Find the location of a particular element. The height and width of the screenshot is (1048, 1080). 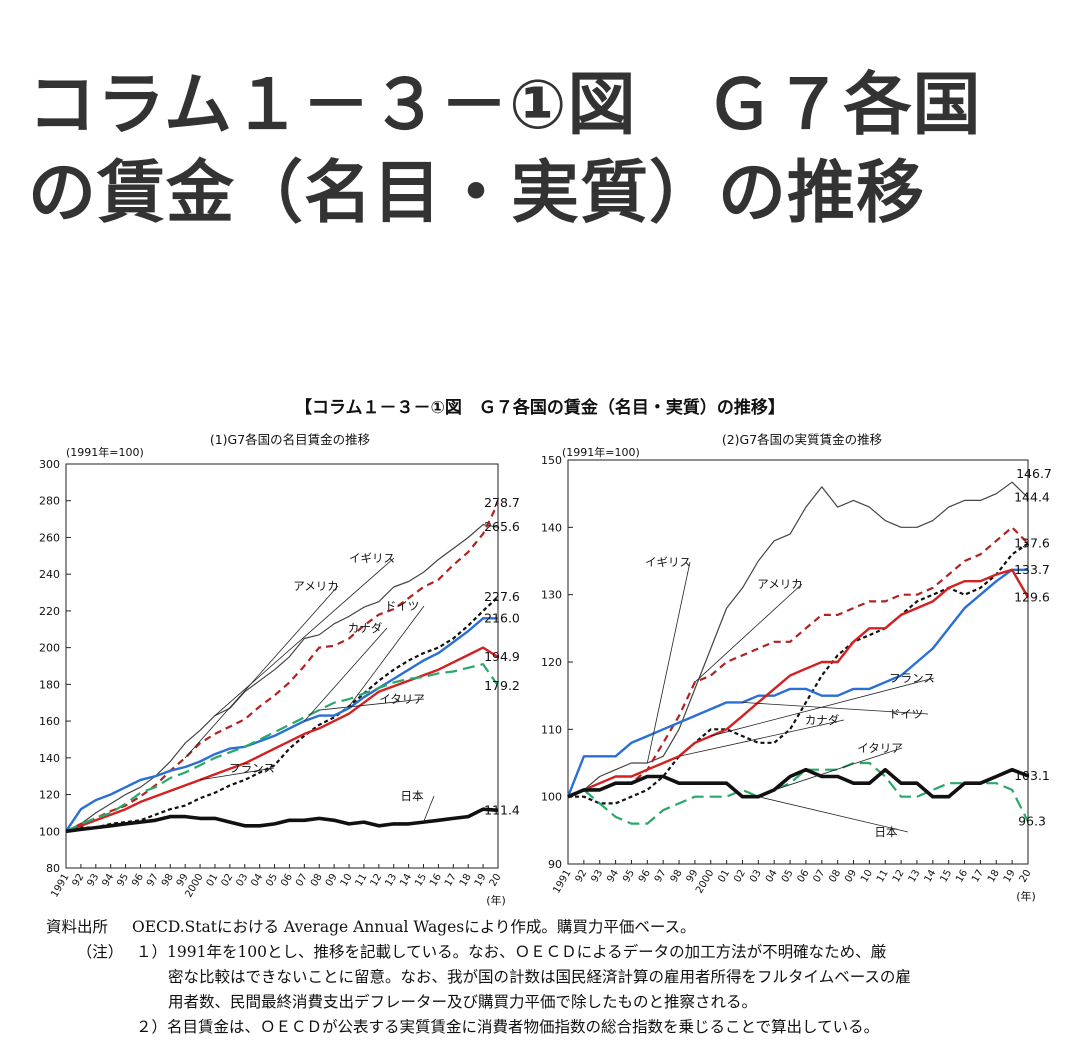

end-label-日本: 111.4 is located at coordinates (502, 809).